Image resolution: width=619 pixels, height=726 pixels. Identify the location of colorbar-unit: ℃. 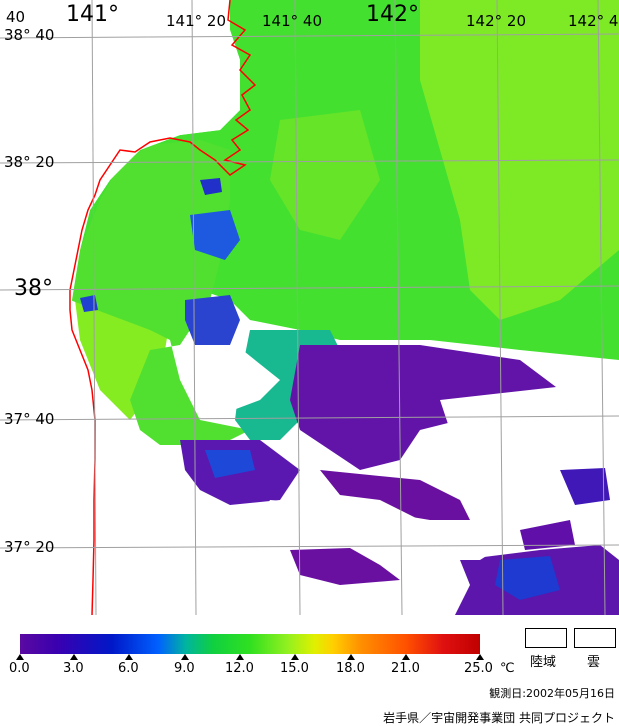
(507, 668).